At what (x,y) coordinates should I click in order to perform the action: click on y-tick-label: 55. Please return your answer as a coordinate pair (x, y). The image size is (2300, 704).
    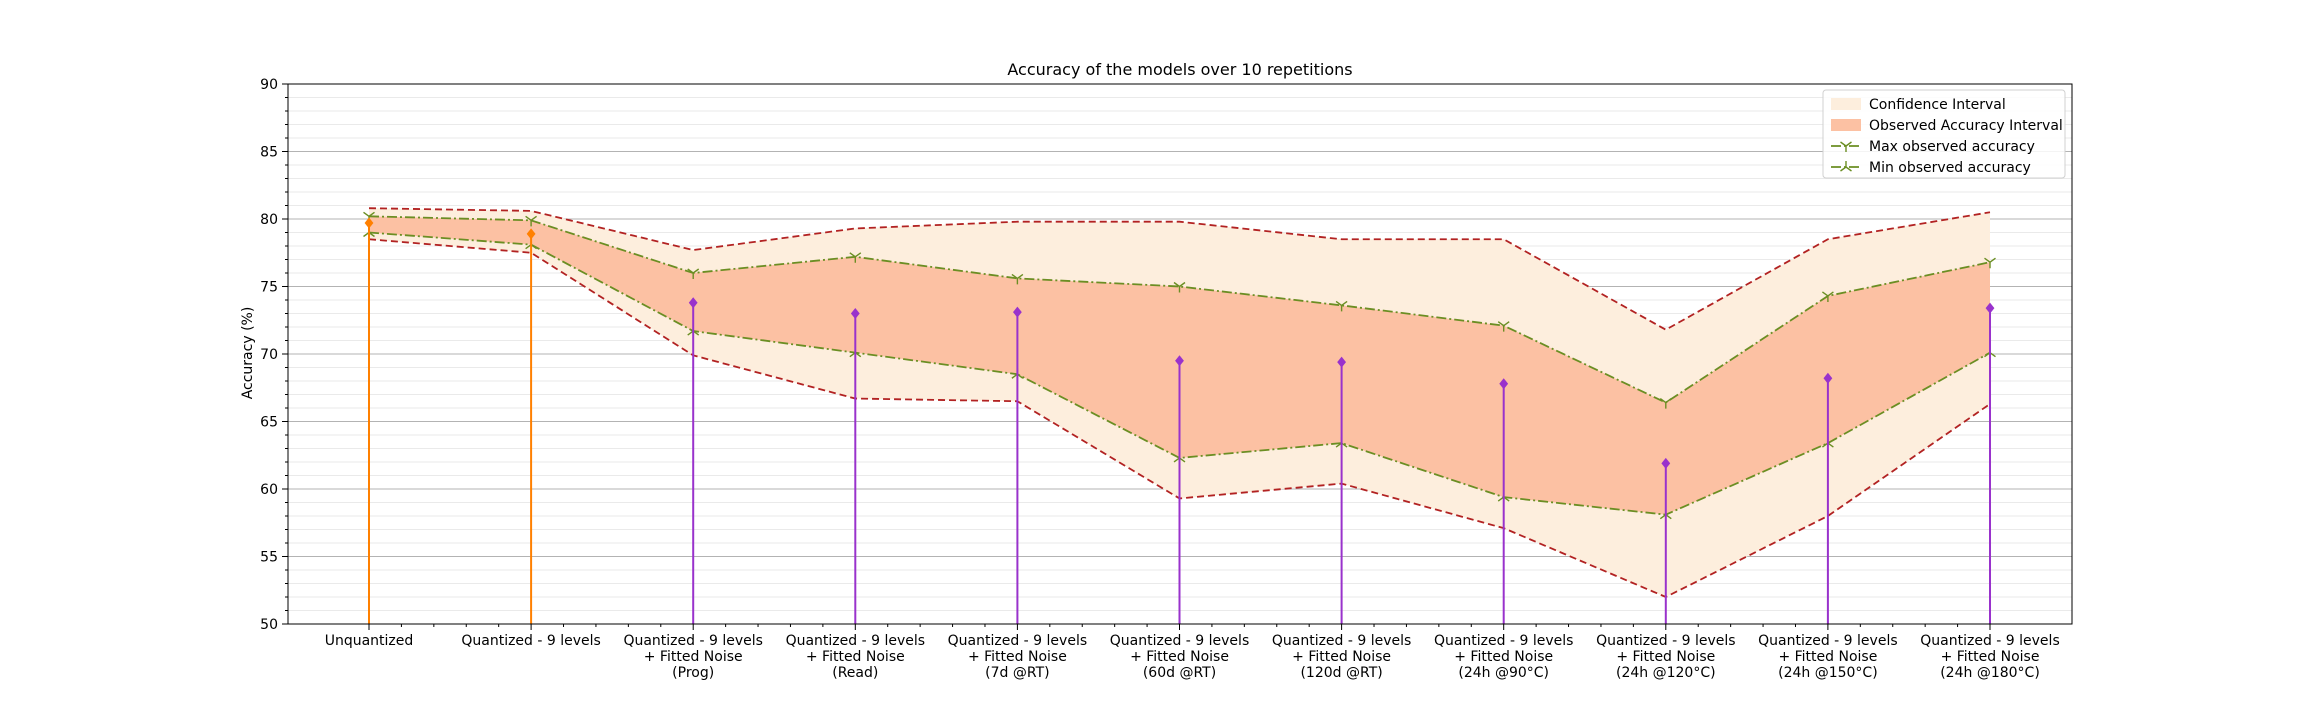
    Looking at the image, I should click on (269, 558).